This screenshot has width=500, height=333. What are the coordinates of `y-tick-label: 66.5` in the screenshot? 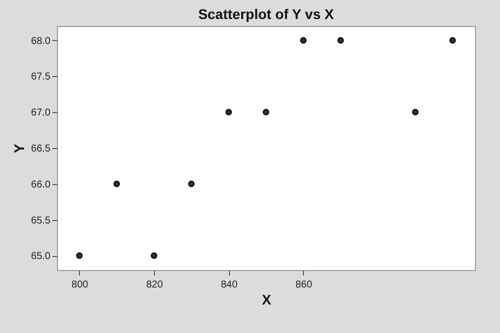 It's located at (41, 149).